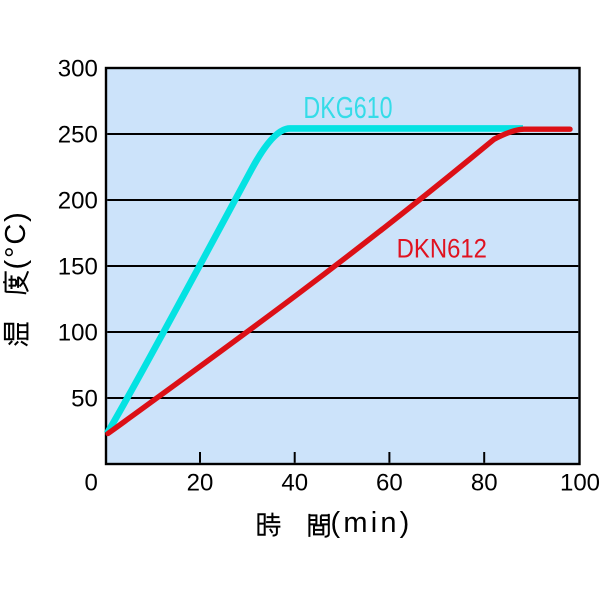 The width and height of the screenshot is (600, 600). Describe the element at coordinates (389, 483) in the screenshot. I see `svg-text: 60` at that location.